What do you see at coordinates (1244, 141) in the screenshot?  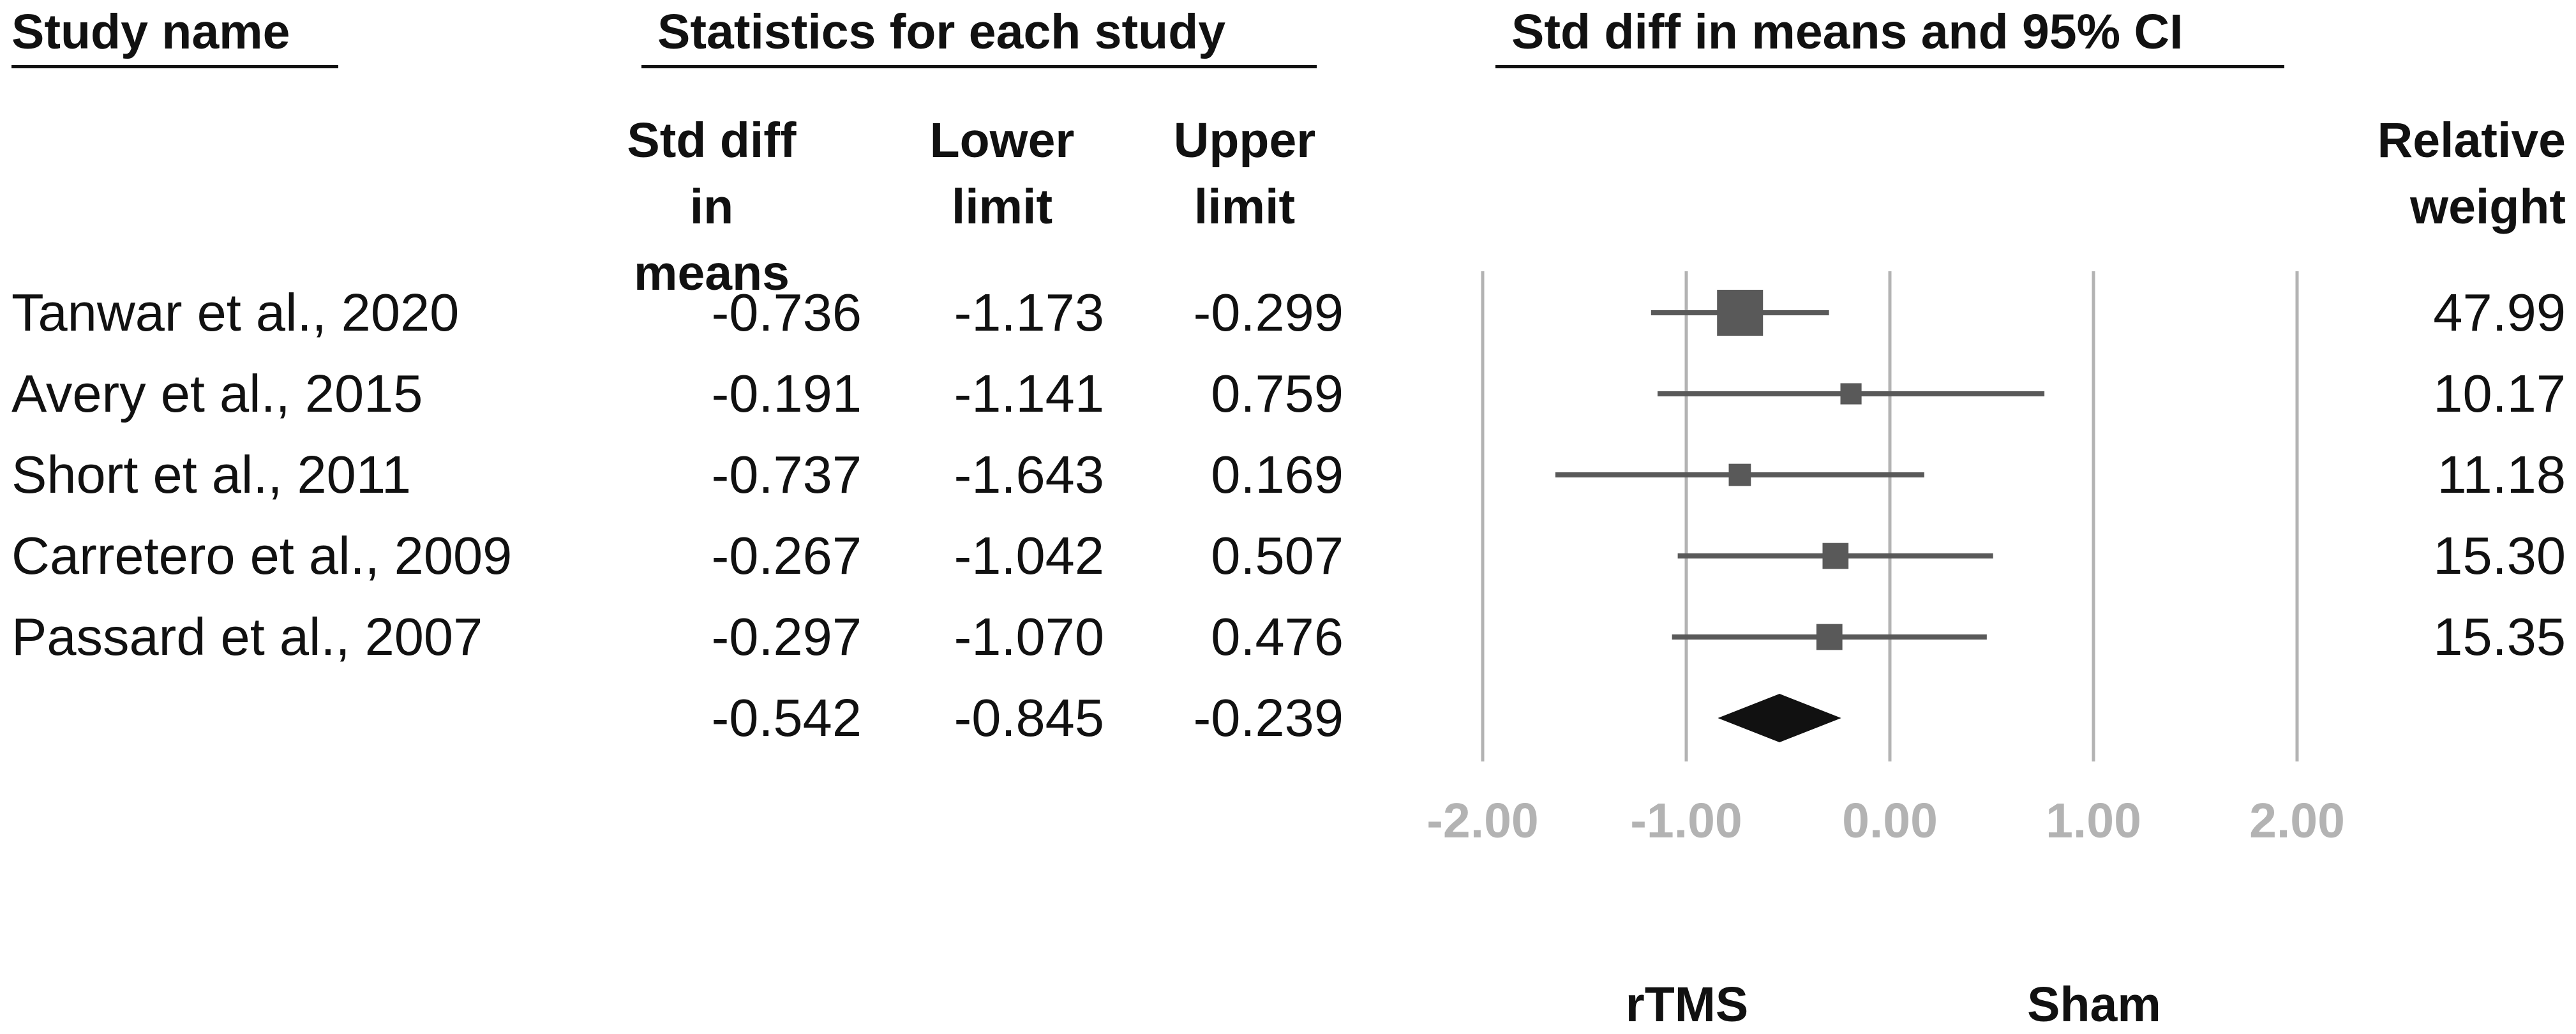 I see `upper-header-line1: Upper` at bounding box center [1244, 141].